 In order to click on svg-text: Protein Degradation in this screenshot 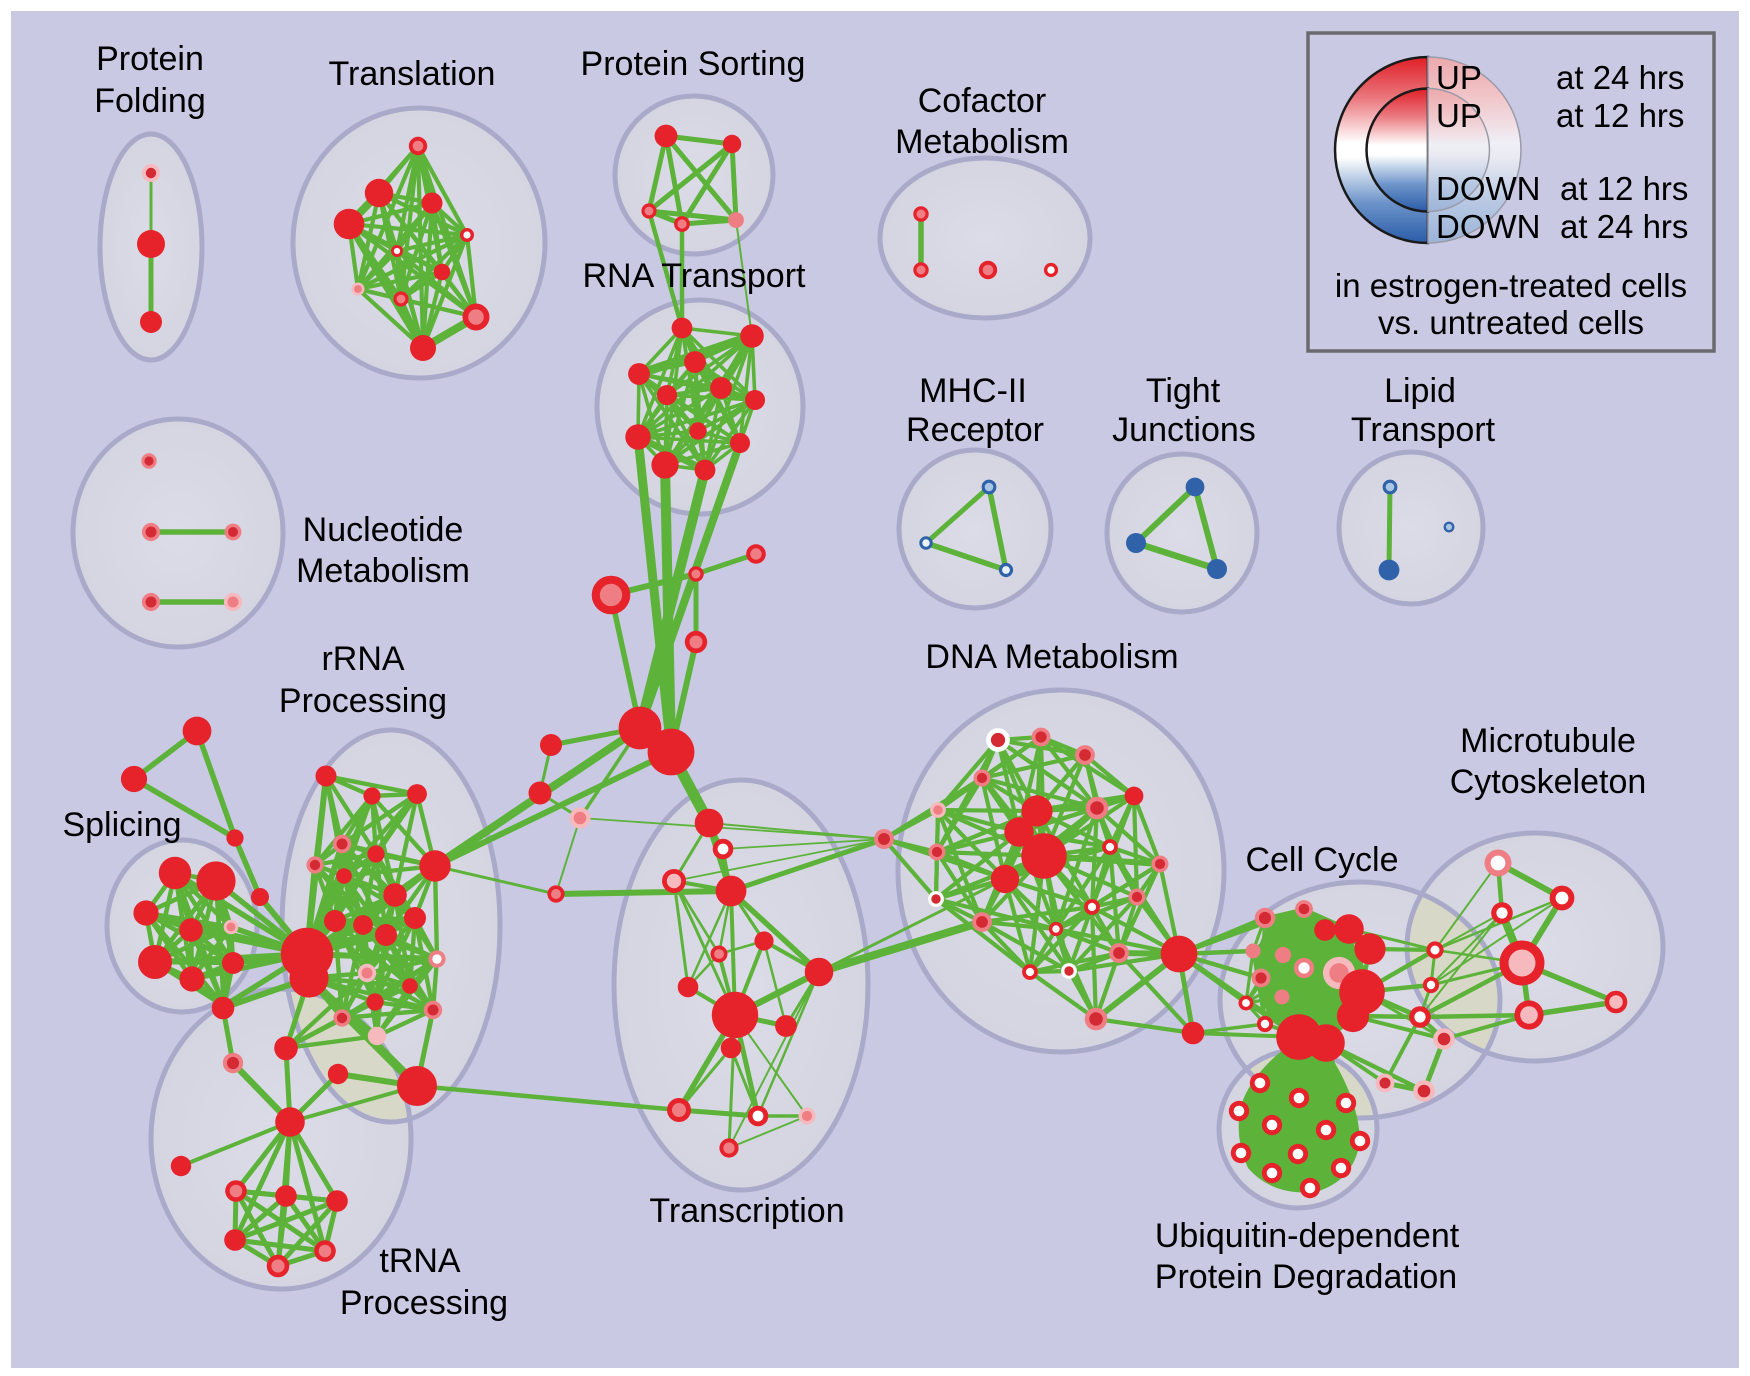, I will do `click(1306, 1277)`.